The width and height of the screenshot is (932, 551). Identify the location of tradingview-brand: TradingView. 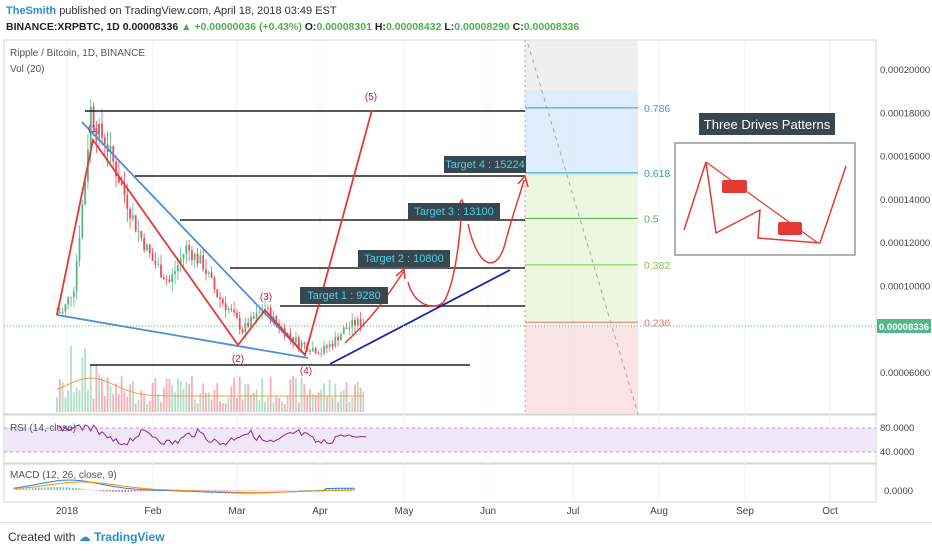
(129, 537).